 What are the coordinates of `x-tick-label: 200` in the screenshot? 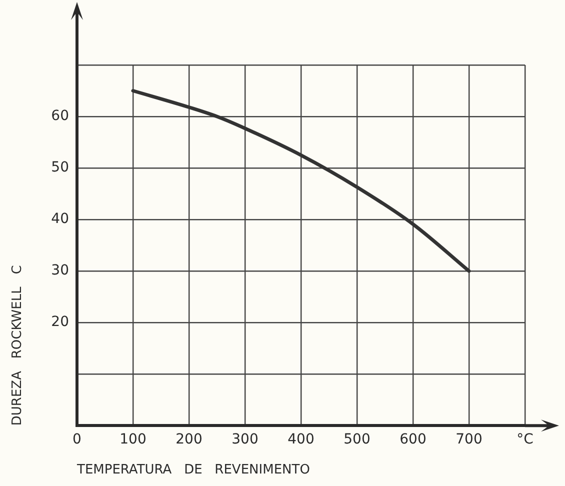 It's located at (189, 440).